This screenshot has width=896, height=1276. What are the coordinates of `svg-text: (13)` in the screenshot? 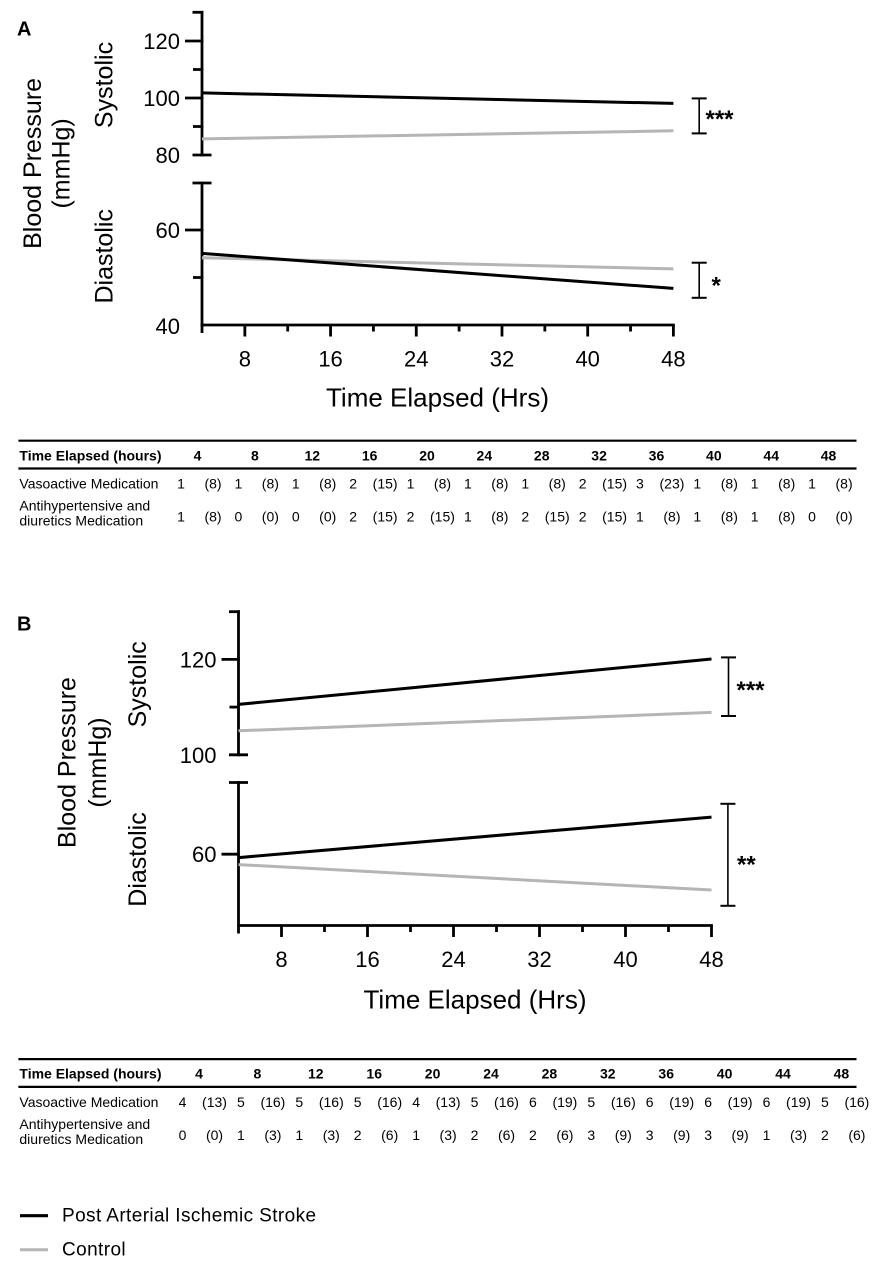 It's located at (448, 1102).